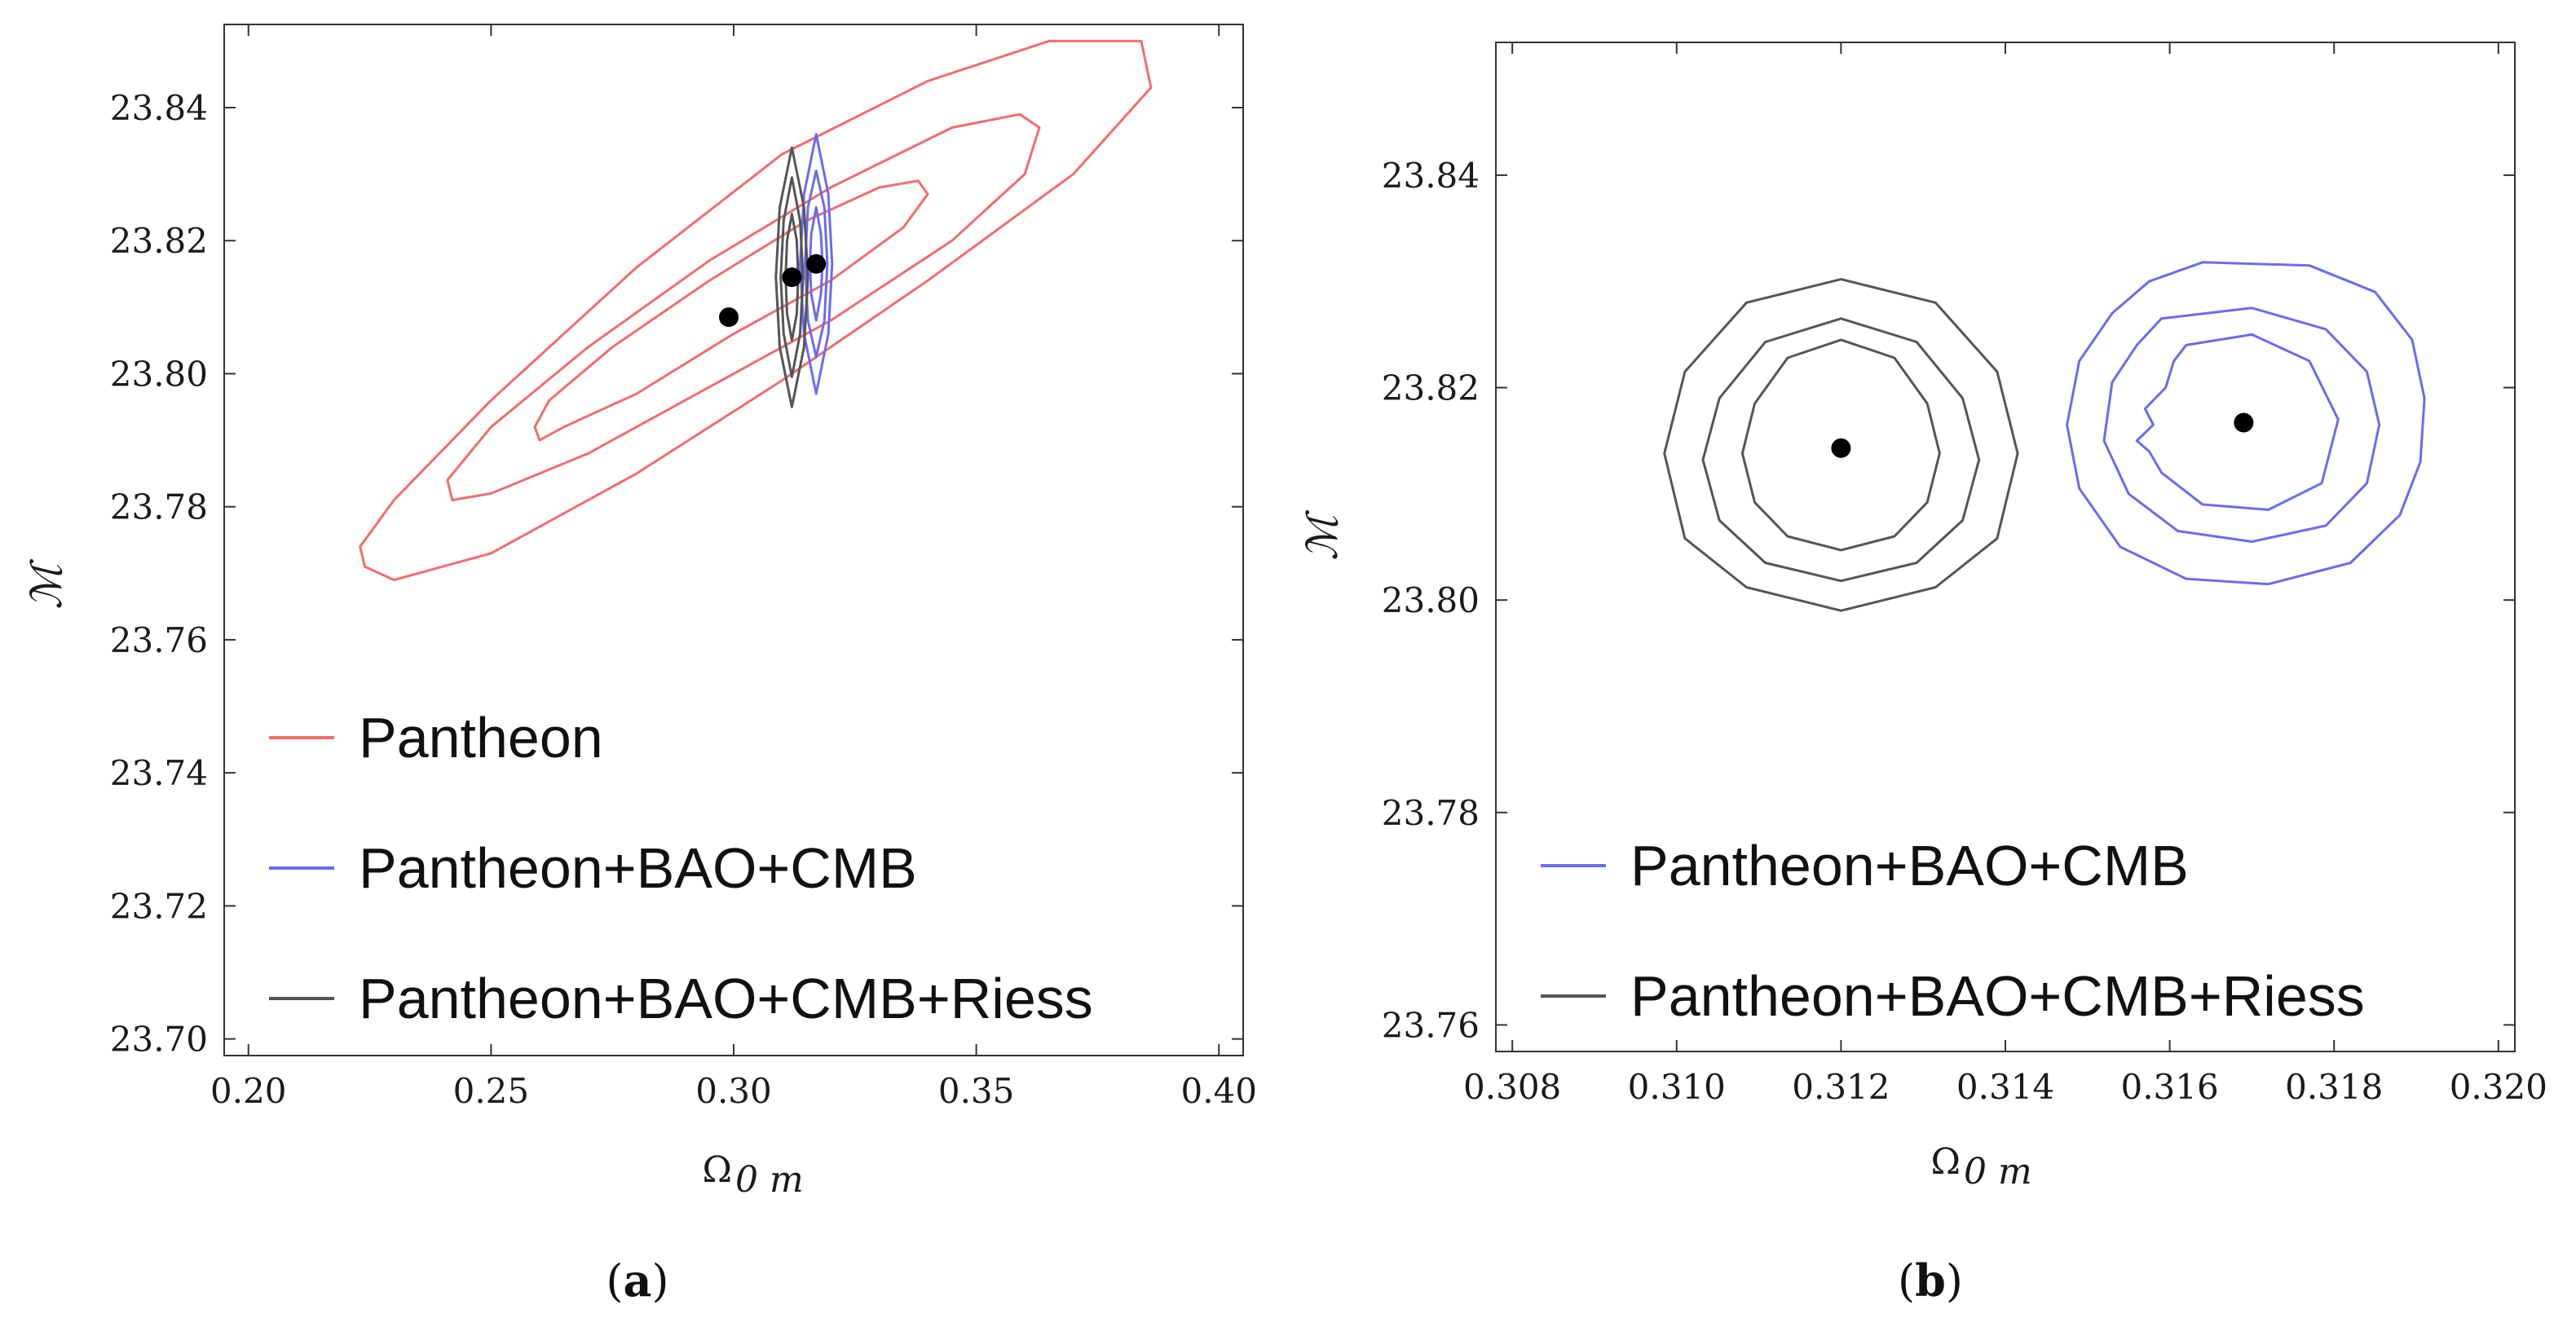 This screenshot has width=2576, height=1327. Describe the element at coordinates (1431, 600) in the screenshot. I see `b-y-tick-label: 23.80` at that location.